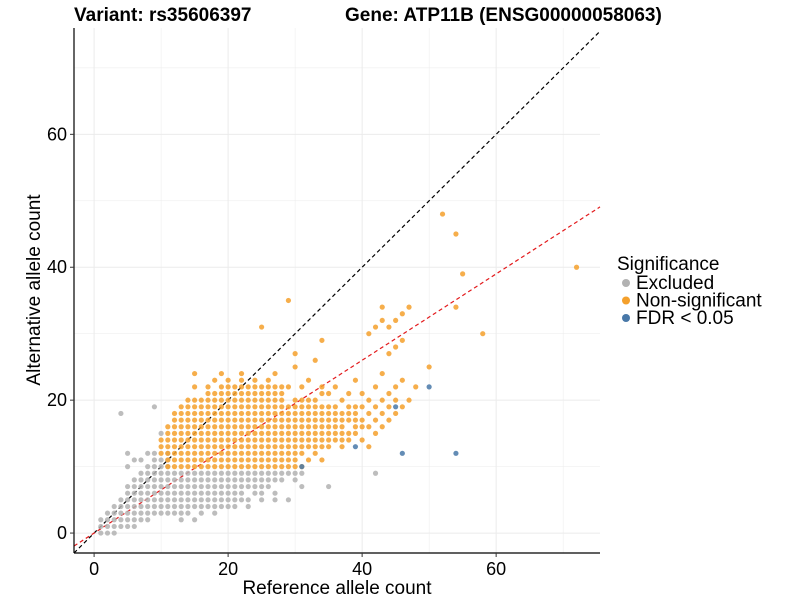  Describe the element at coordinates (62, 533) in the screenshot. I see `y-tick-label: 0` at that location.